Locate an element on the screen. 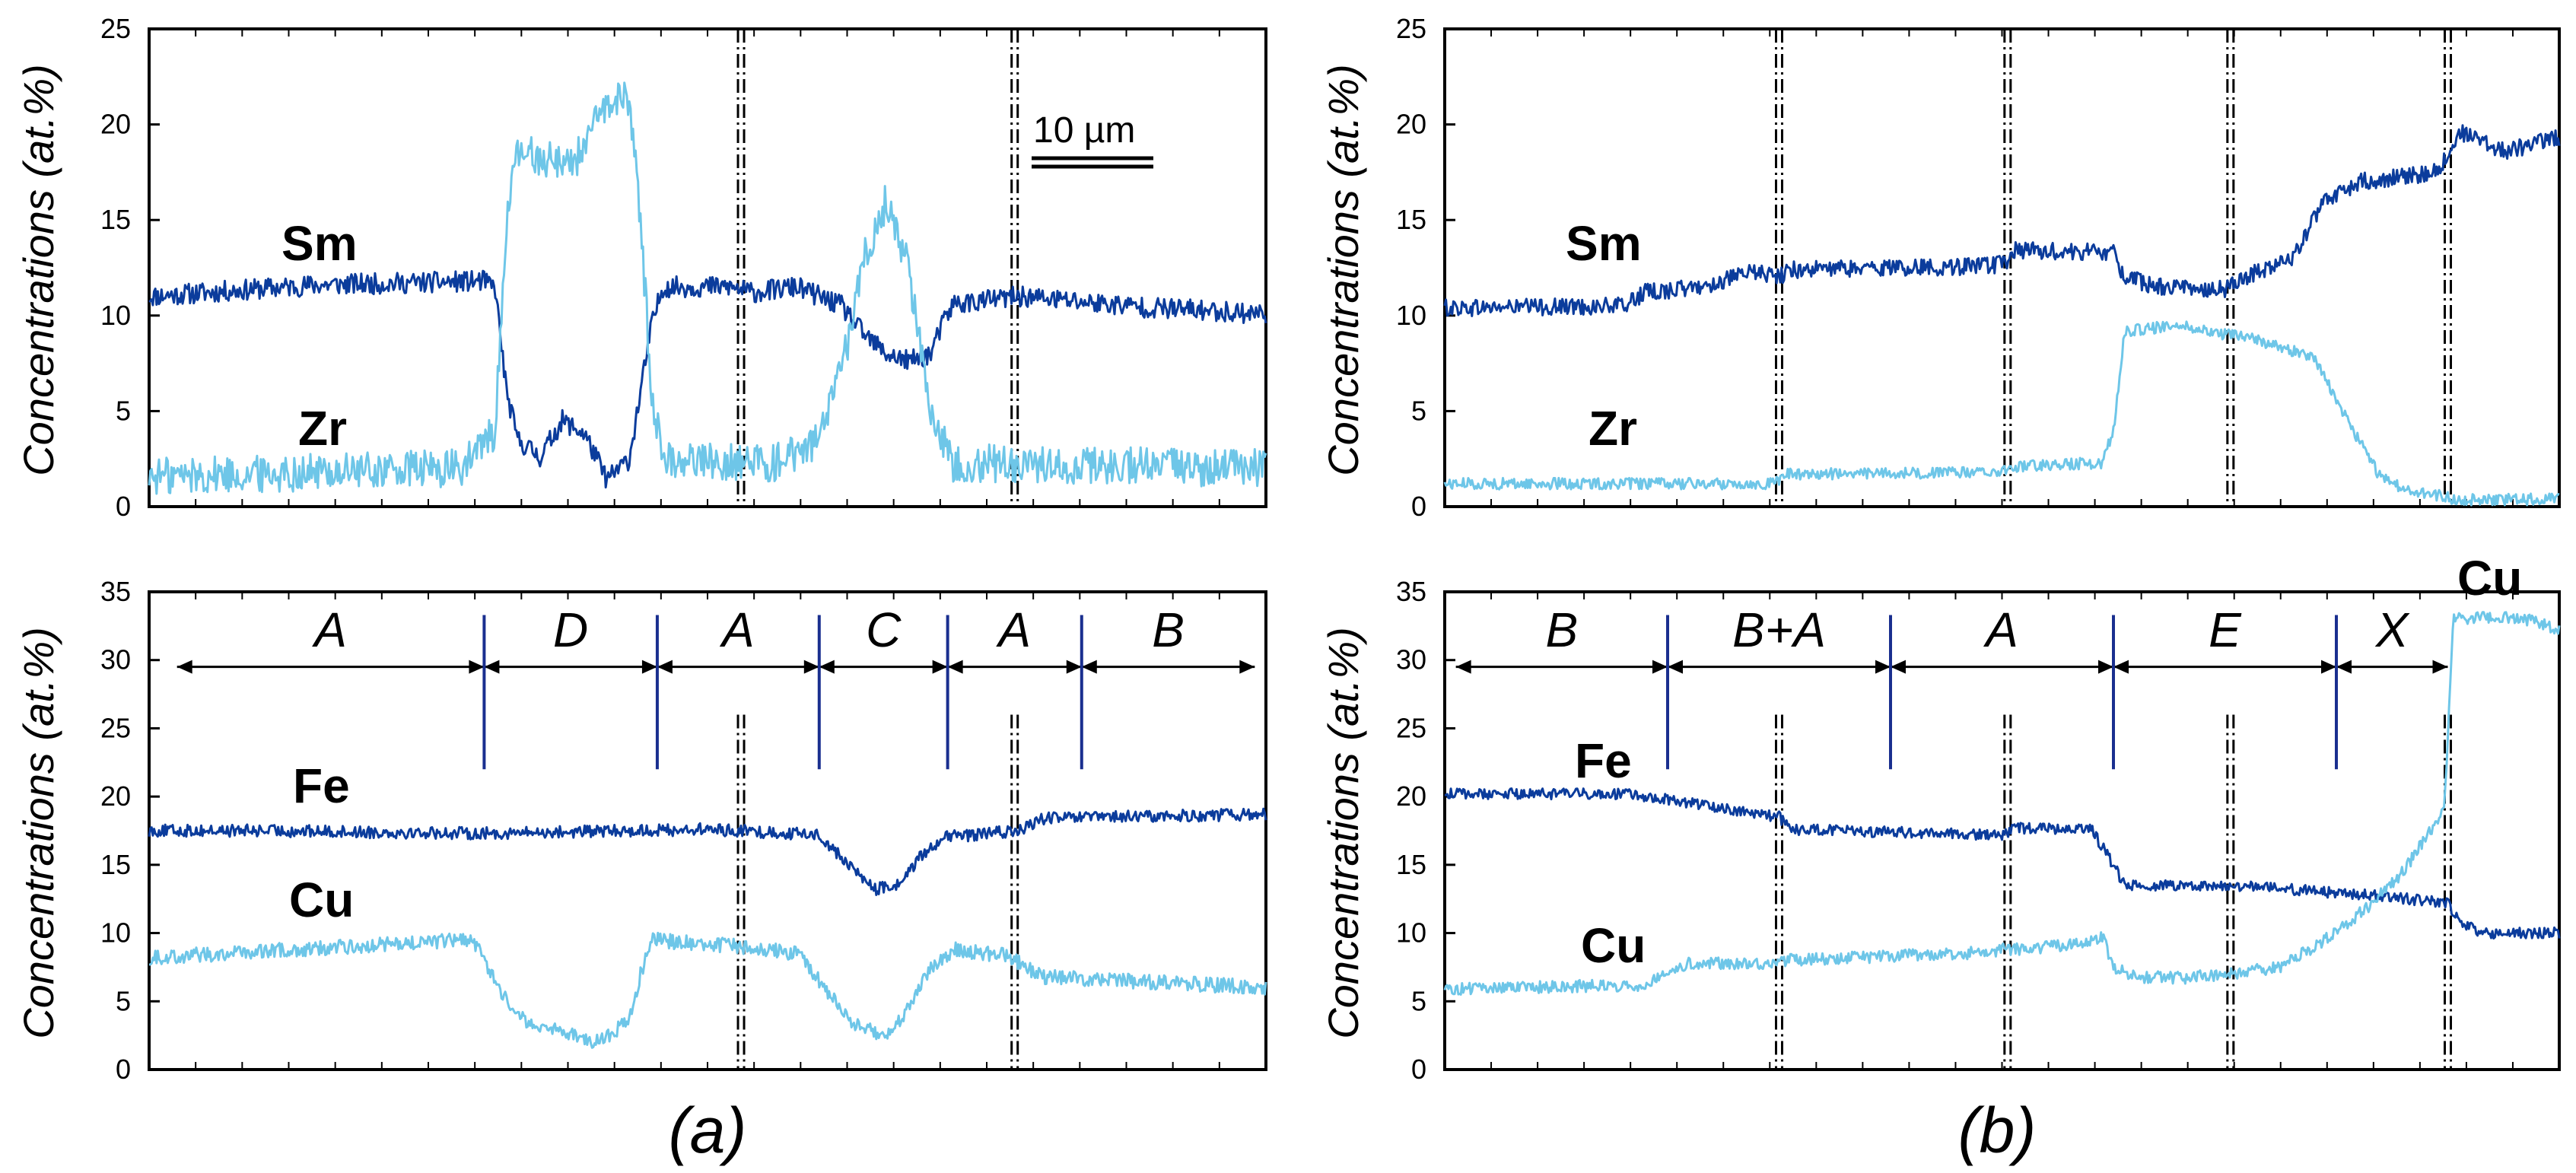  y-tick-label-a-bottom-3: 15 is located at coordinates (116, 864).